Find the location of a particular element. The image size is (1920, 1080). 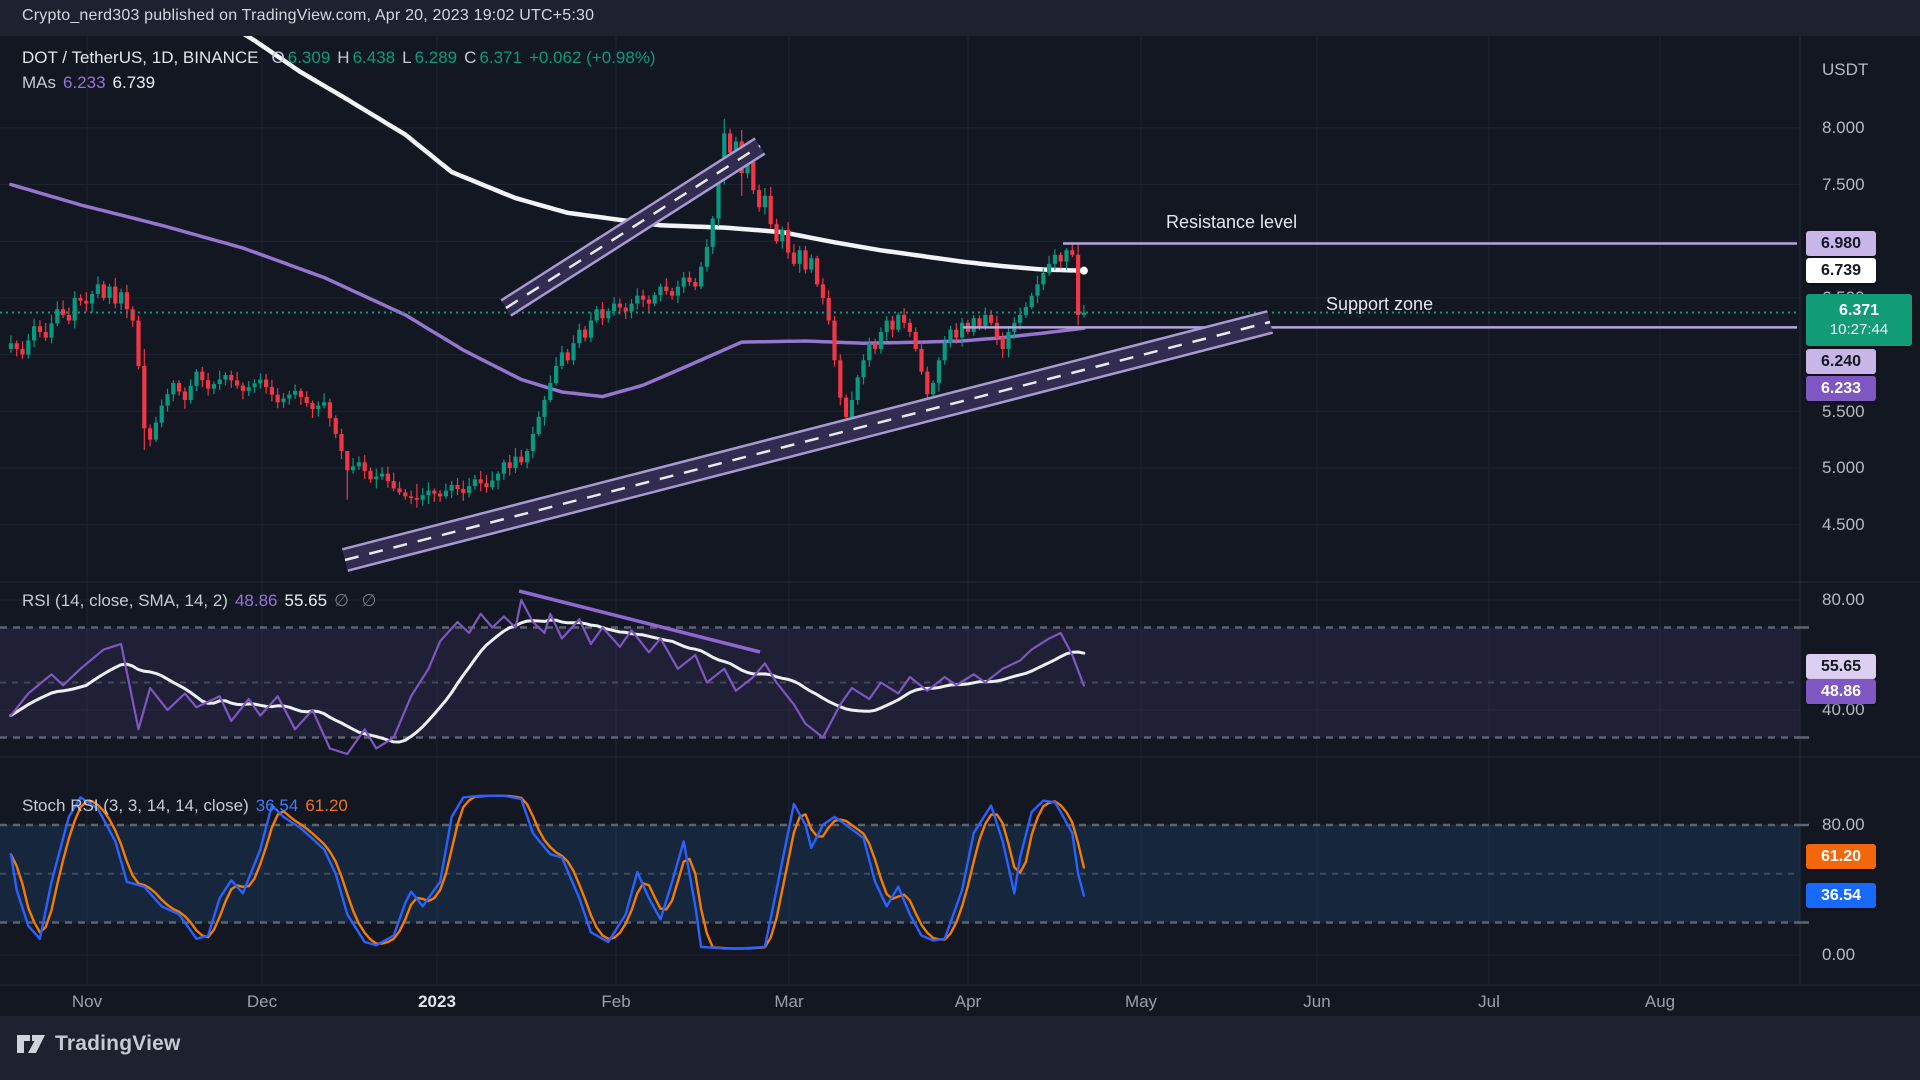

price-badge: 61.20 is located at coordinates (1841, 856).